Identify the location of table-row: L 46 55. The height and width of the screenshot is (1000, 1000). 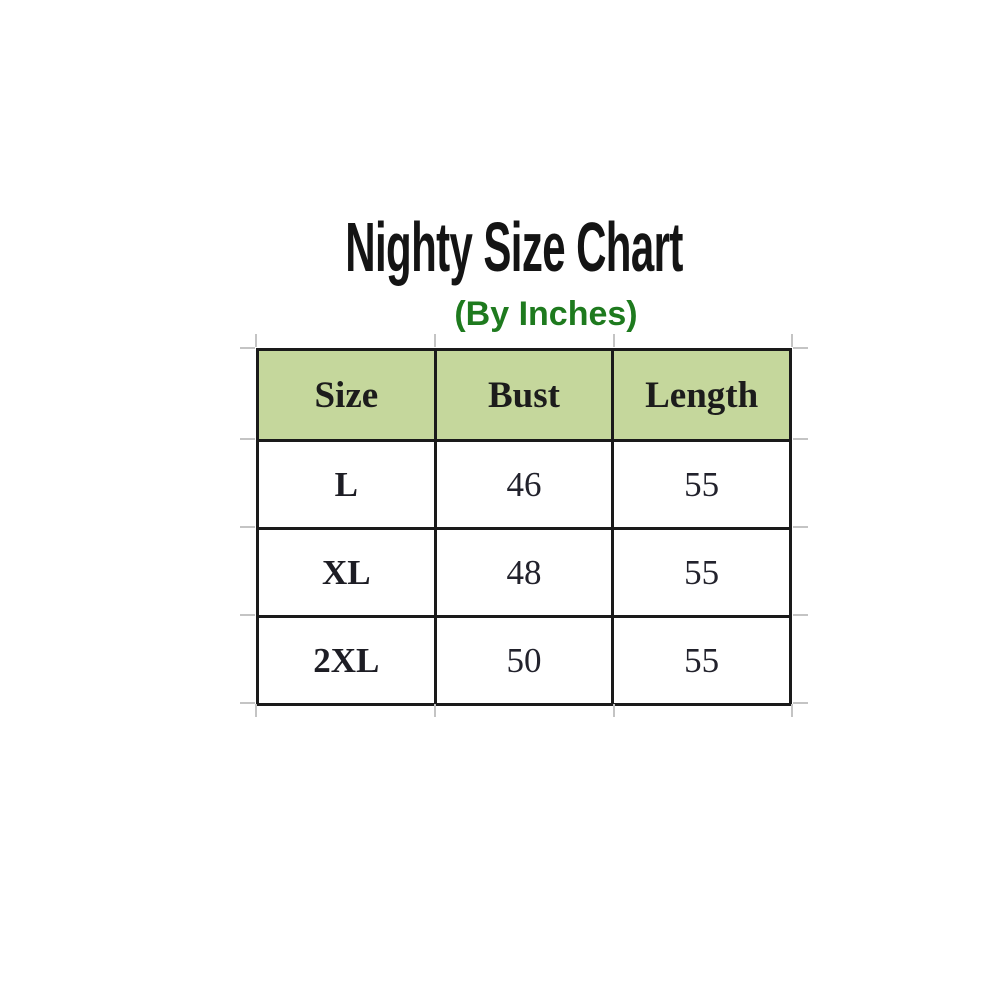
(524, 484).